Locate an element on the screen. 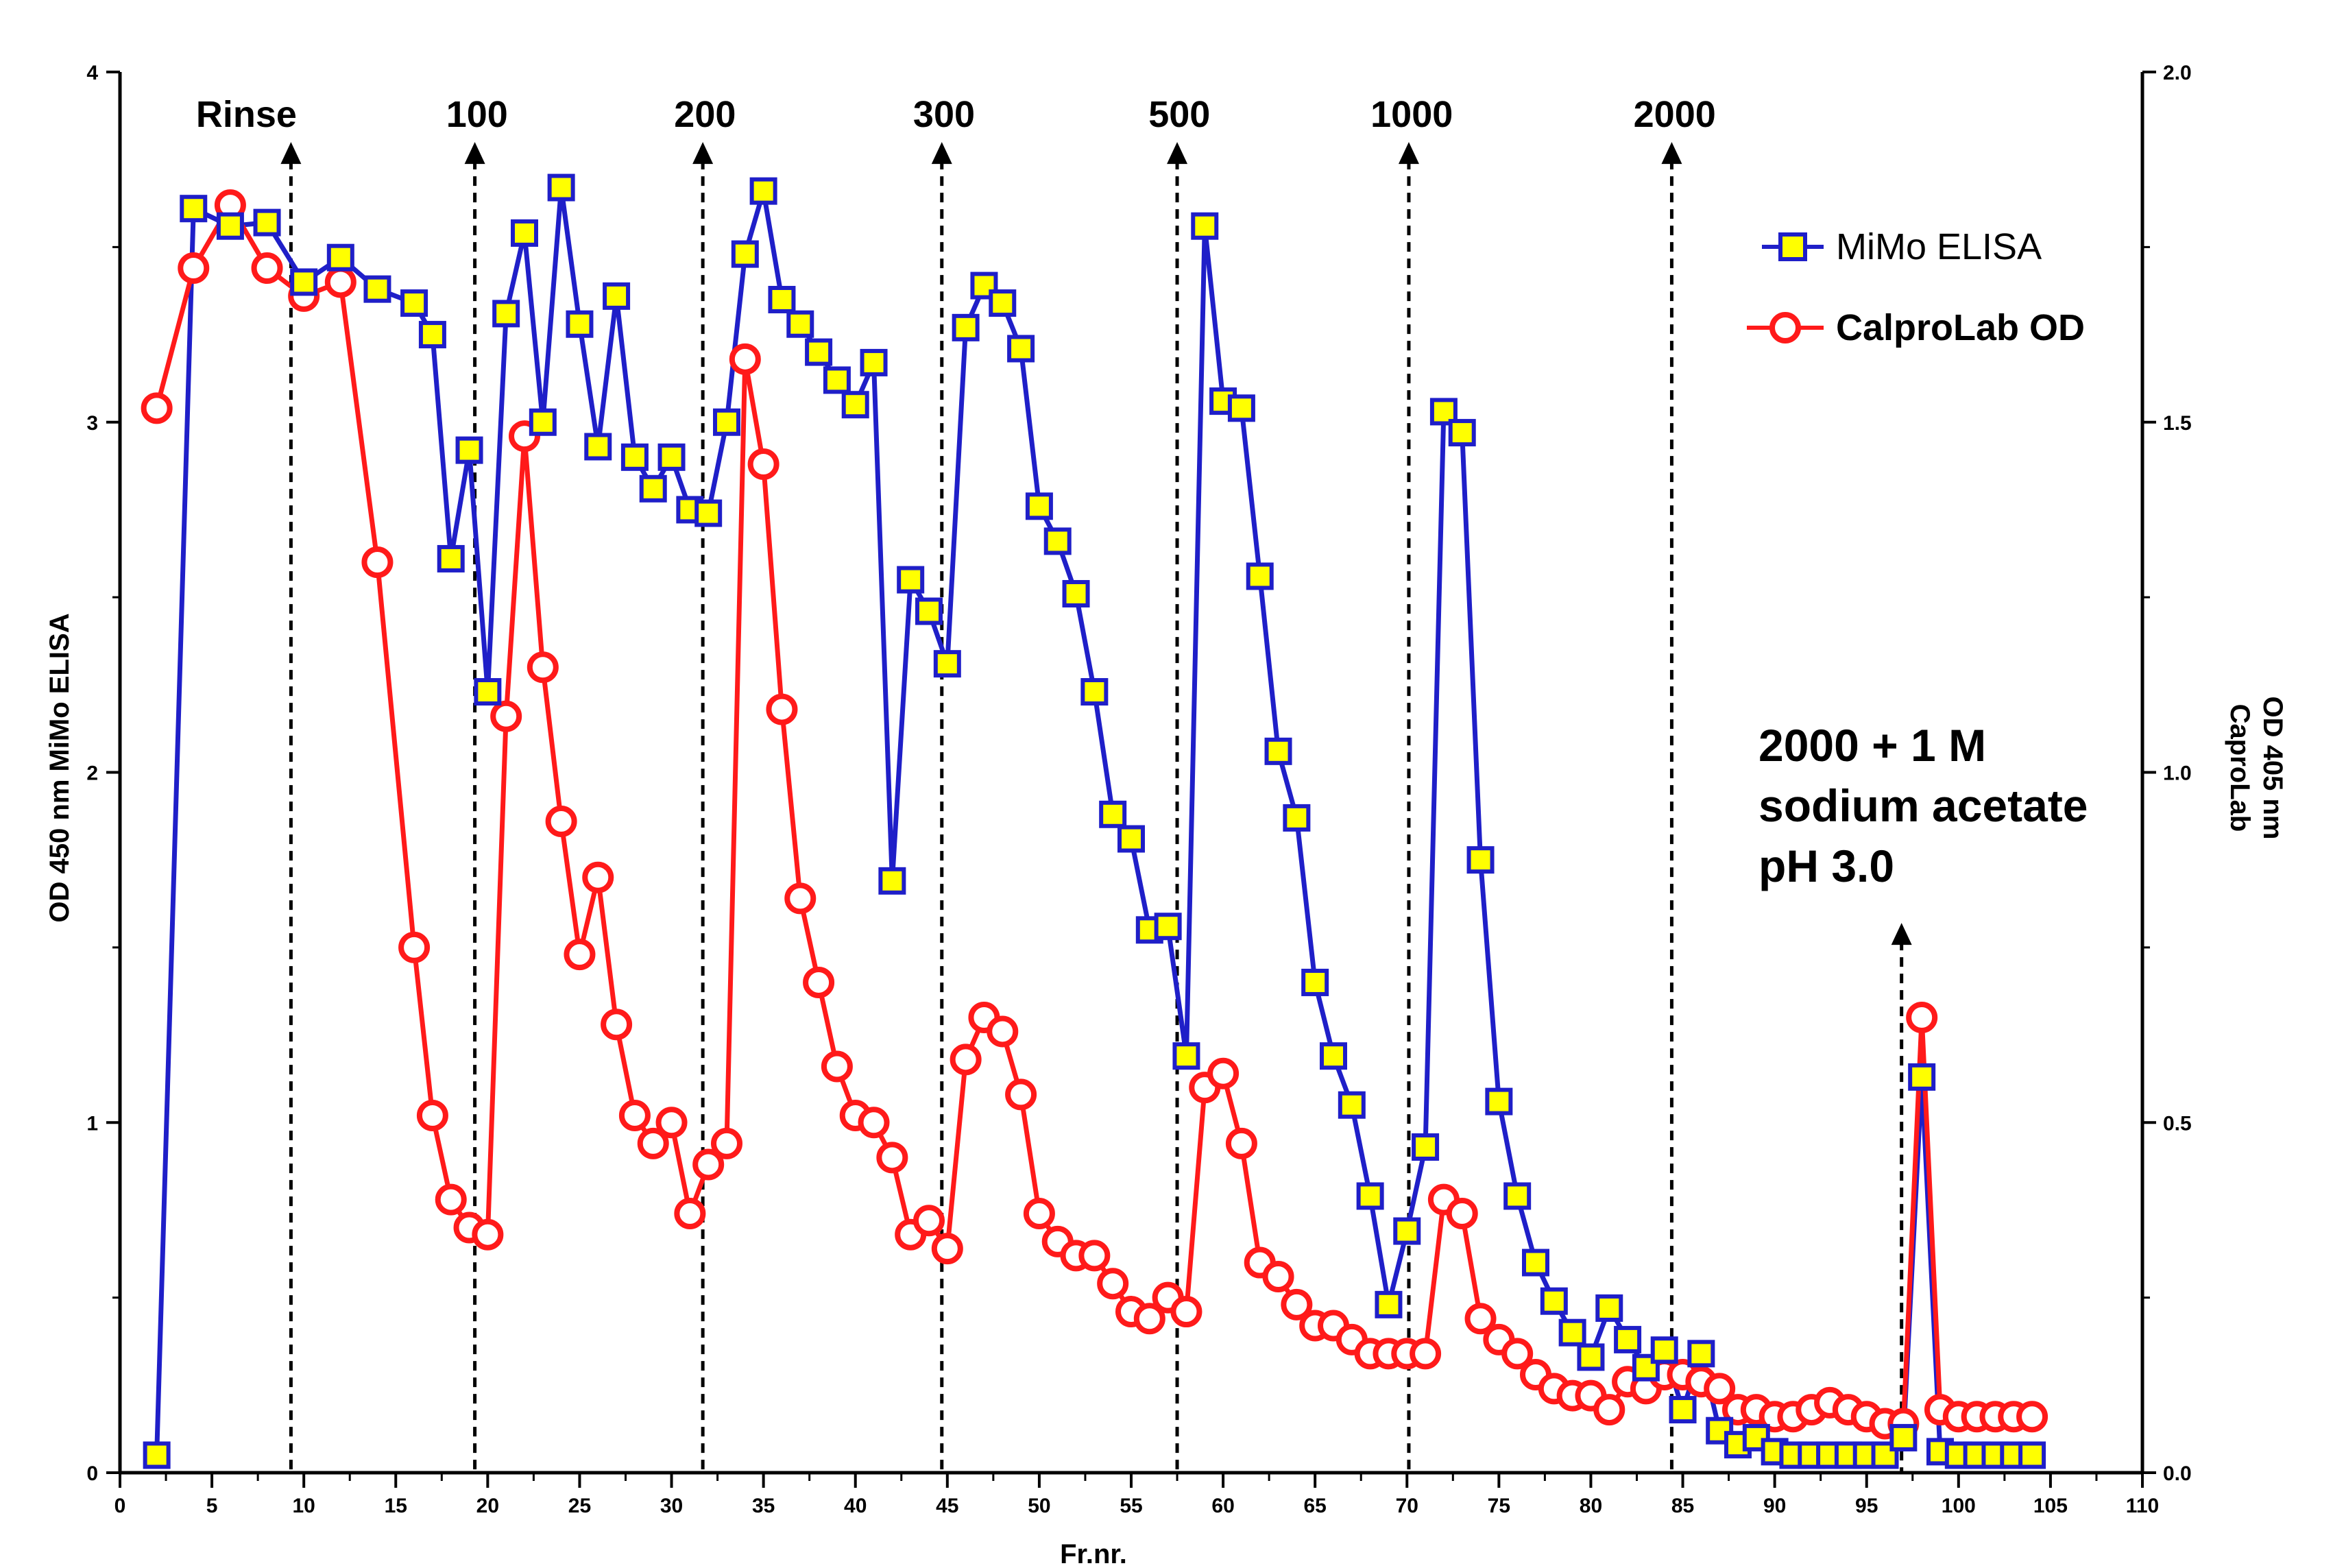 This screenshot has width=2333, height=1568. y-left-tick-label: 3 is located at coordinates (92, 424).